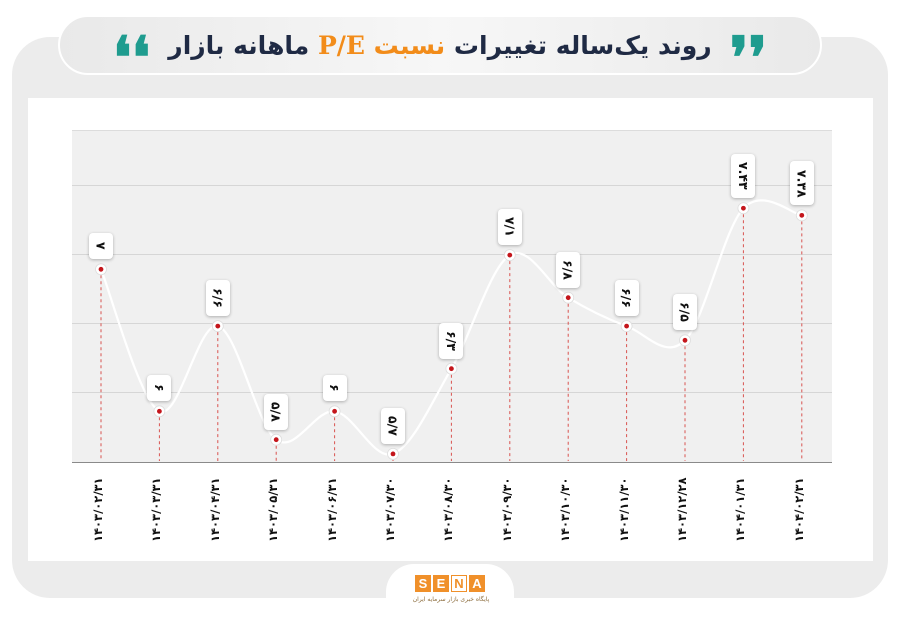 The height and width of the screenshot is (623, 900). I want to click on logo-letter: A, so click(477, 583).